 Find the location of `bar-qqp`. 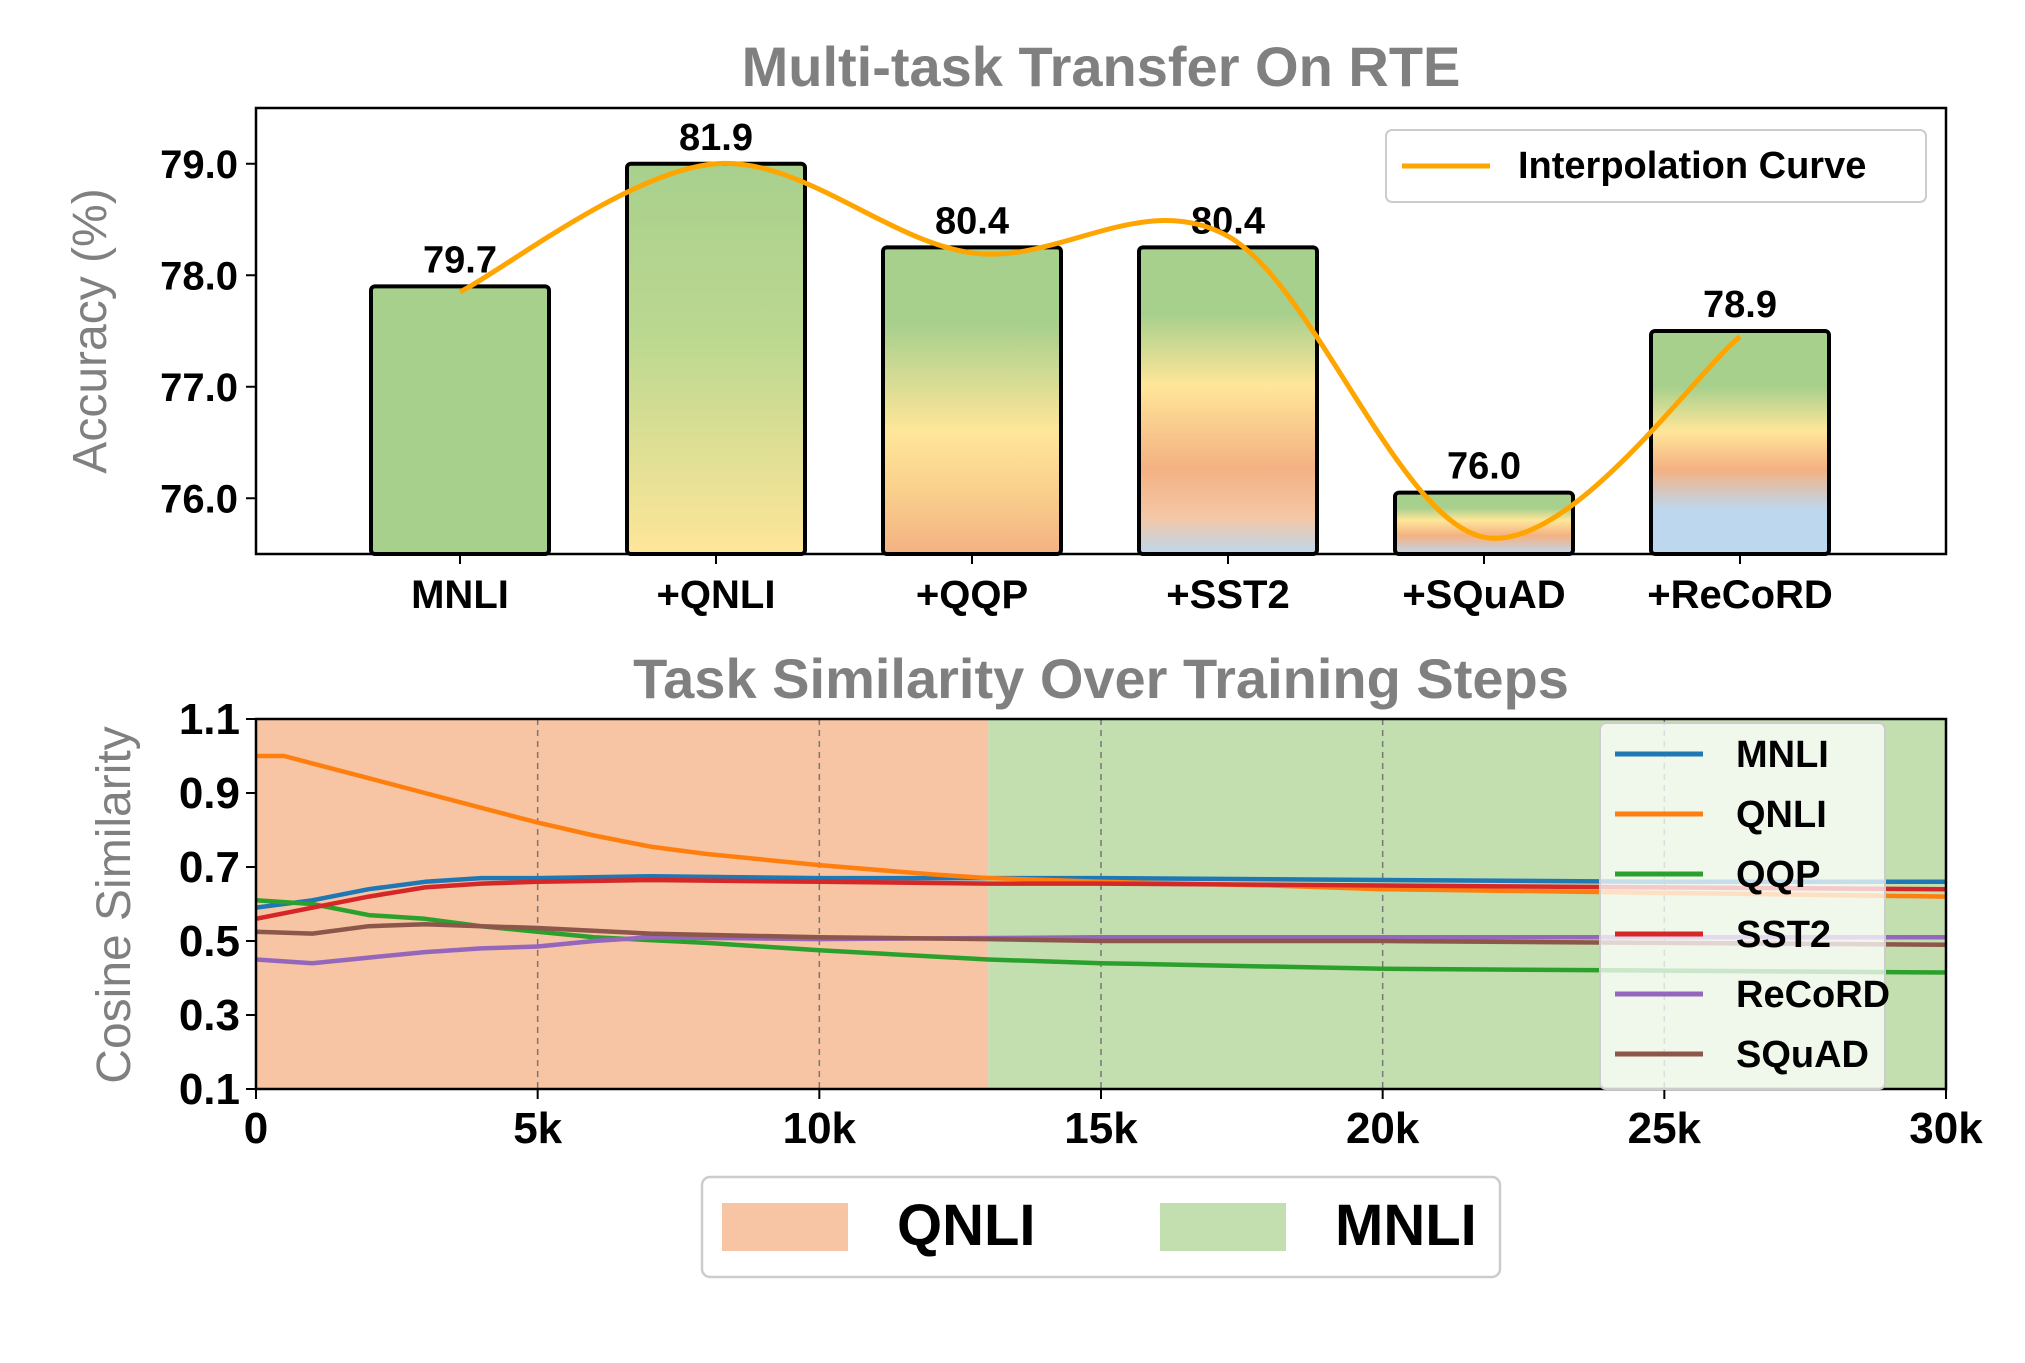

bar-qqp is located at coordinates (972, 400).